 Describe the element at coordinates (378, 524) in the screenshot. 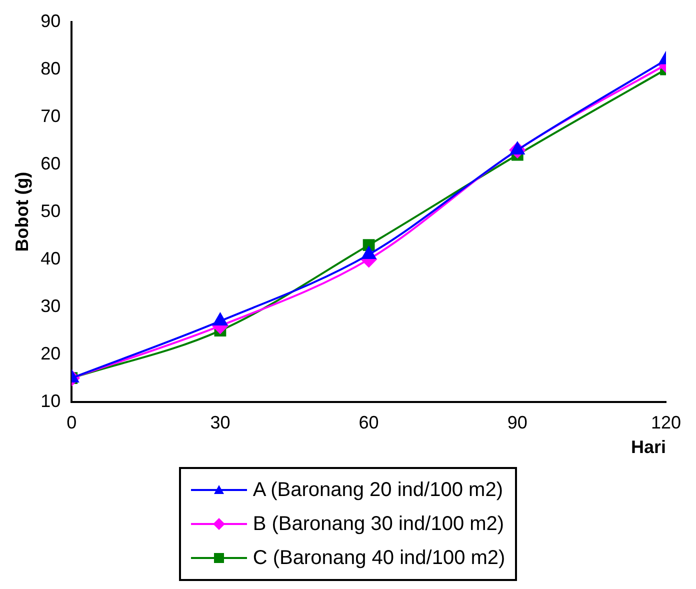

I see `legend-label: B (Baronang 30 ind/100 m2)` at that location.